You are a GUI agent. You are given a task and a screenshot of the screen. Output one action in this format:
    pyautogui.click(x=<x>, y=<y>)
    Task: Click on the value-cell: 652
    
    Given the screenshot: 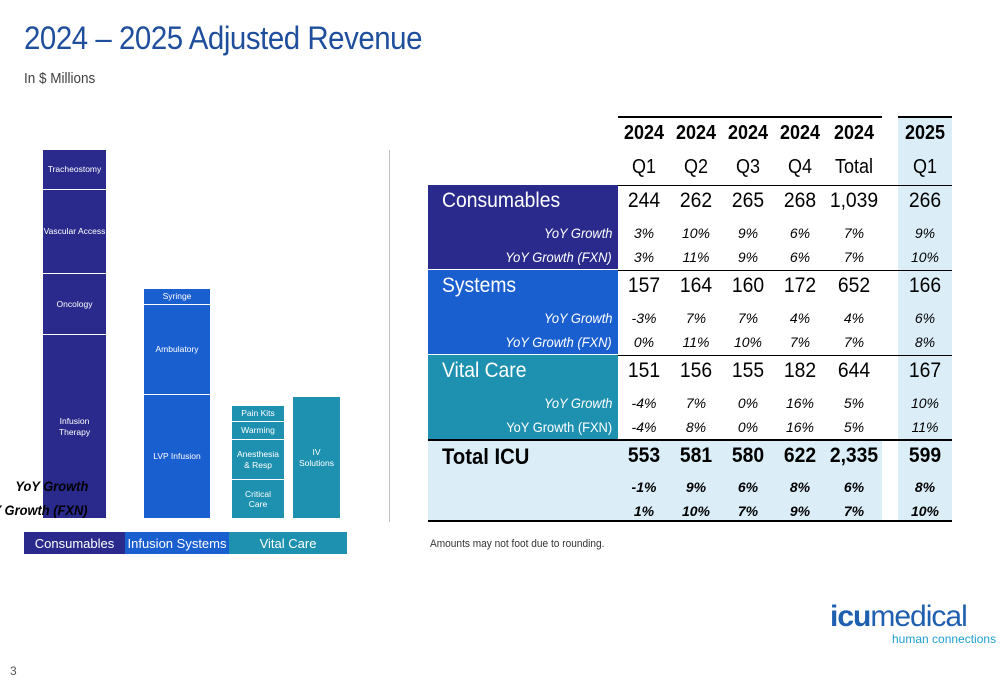 What is the action you would take?
    pyautogui.click(x=854, y=285)
    